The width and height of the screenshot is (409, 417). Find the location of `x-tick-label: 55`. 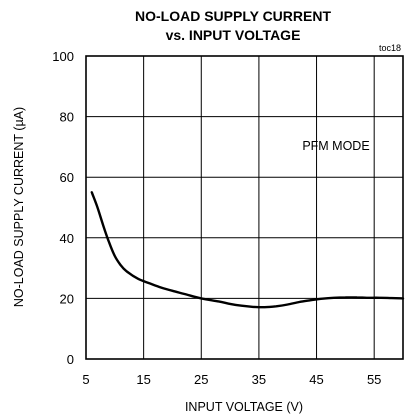

x-tick-label: 55 is located at coordinates (374, 379).